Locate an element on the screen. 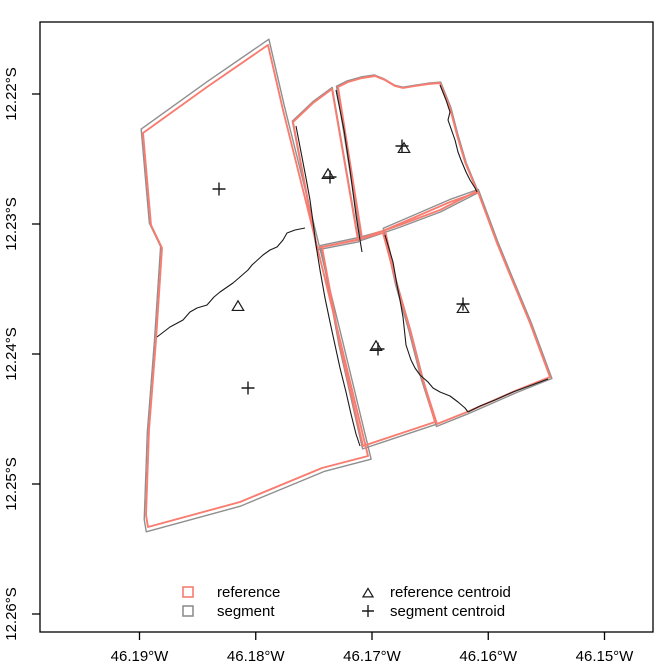 Image resolution: width=672 pixels, height=672 pixels. segment-boundary-cd is located at coordinates (426, 323).